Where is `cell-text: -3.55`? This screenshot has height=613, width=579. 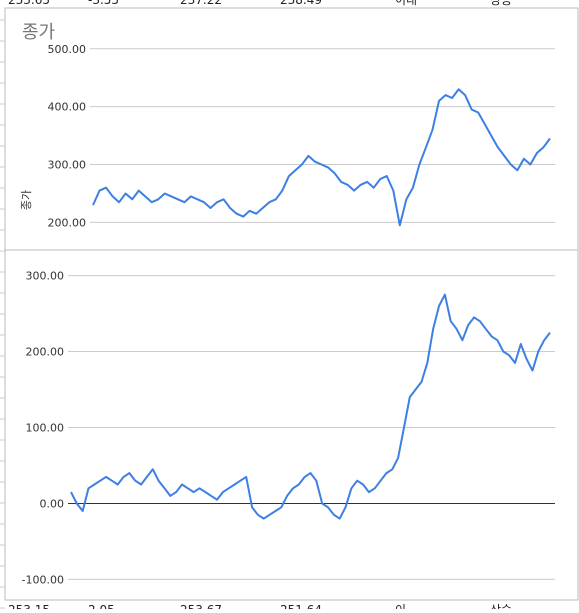
cell-text: -3.55 is located at coordinates (103, 3).